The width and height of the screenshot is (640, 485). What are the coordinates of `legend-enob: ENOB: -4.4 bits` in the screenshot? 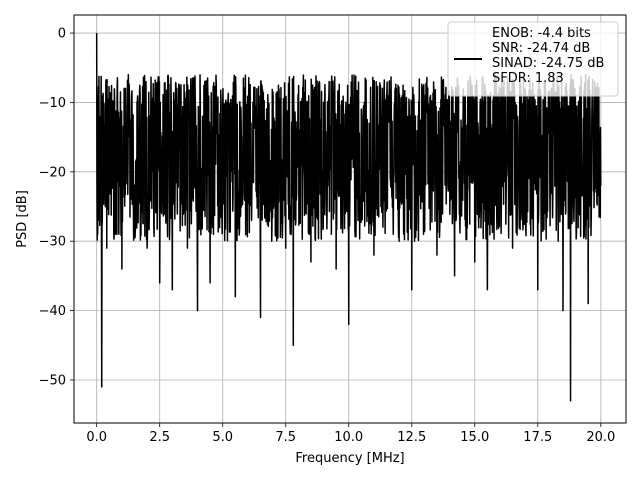 It's located at (541, 33).